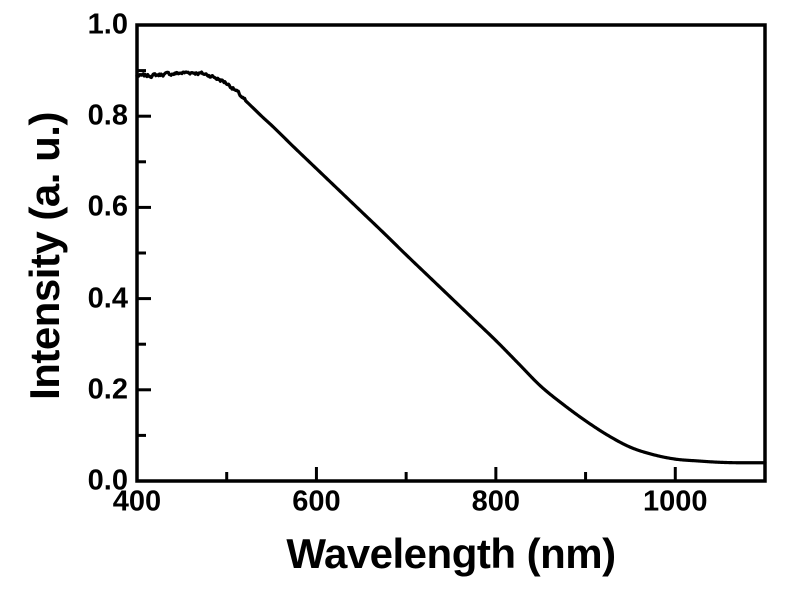 This screenshot has height=589, width=796. Describe the element at coordinates (496, 501) in the screenshot. I see `x-tick-label-800: 800` at that location.